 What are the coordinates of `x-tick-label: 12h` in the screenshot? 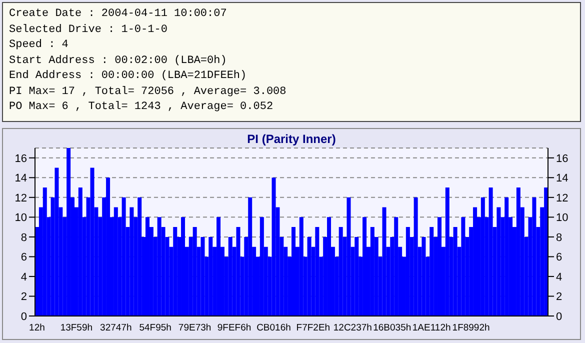 It's located at (37, 328).